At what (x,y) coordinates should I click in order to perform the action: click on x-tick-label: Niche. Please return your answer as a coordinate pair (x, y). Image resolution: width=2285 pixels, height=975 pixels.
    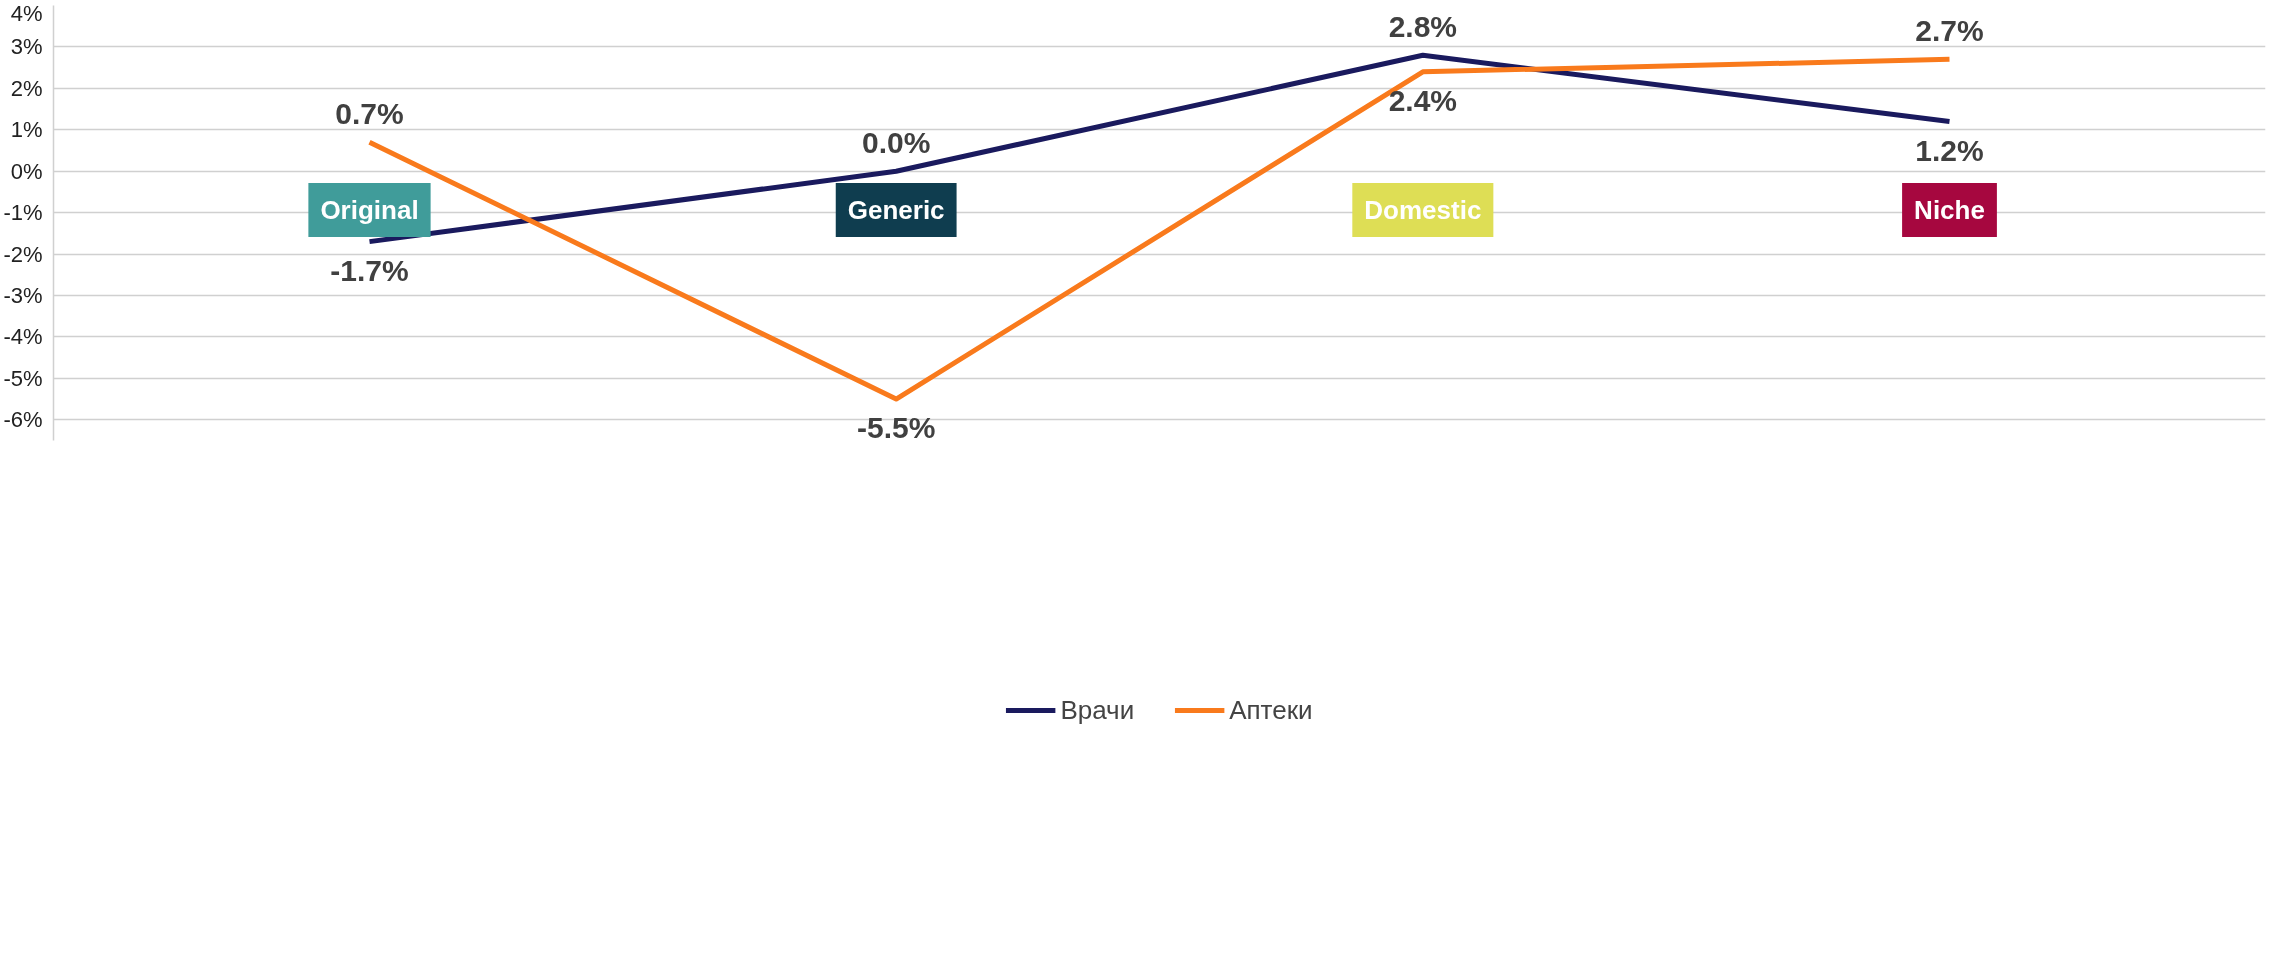
    Looking at the image, I should click on (1949, 209).